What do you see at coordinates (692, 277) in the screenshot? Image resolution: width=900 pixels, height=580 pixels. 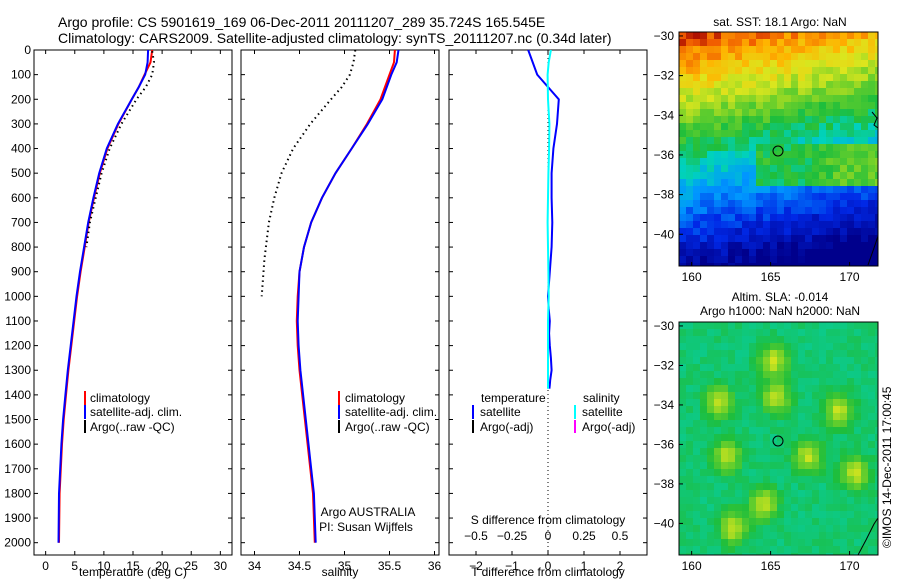 I see `lon-tick-label: 160` at bounding box center [692, 277].